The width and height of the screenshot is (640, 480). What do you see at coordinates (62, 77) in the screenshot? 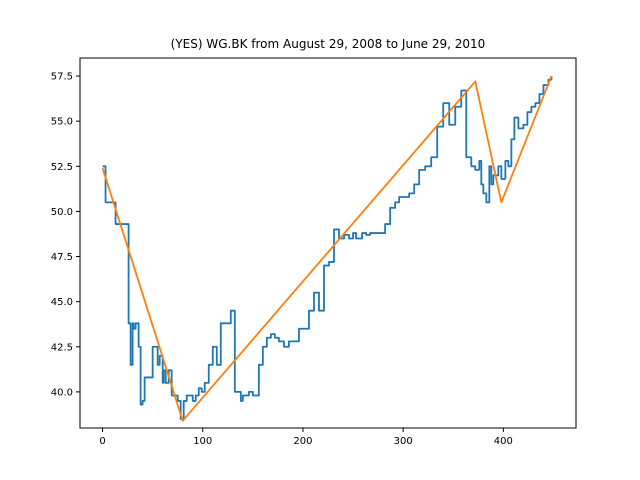
I see `y-tick-label: 57.5` at bounding box center [62, 77].